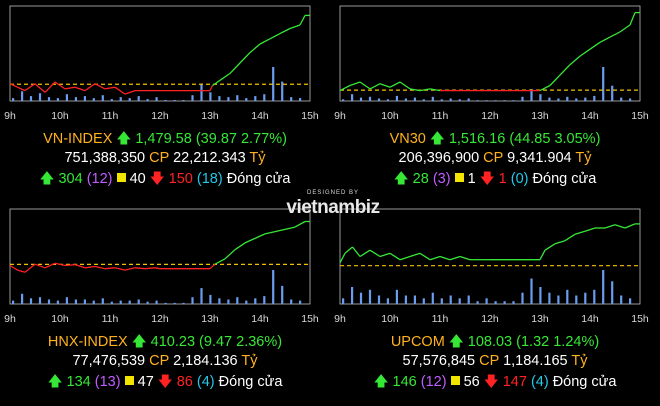 This screenshot has width=660, height=406. I want to click on x-tick-label: 12h, so click(490, 116).